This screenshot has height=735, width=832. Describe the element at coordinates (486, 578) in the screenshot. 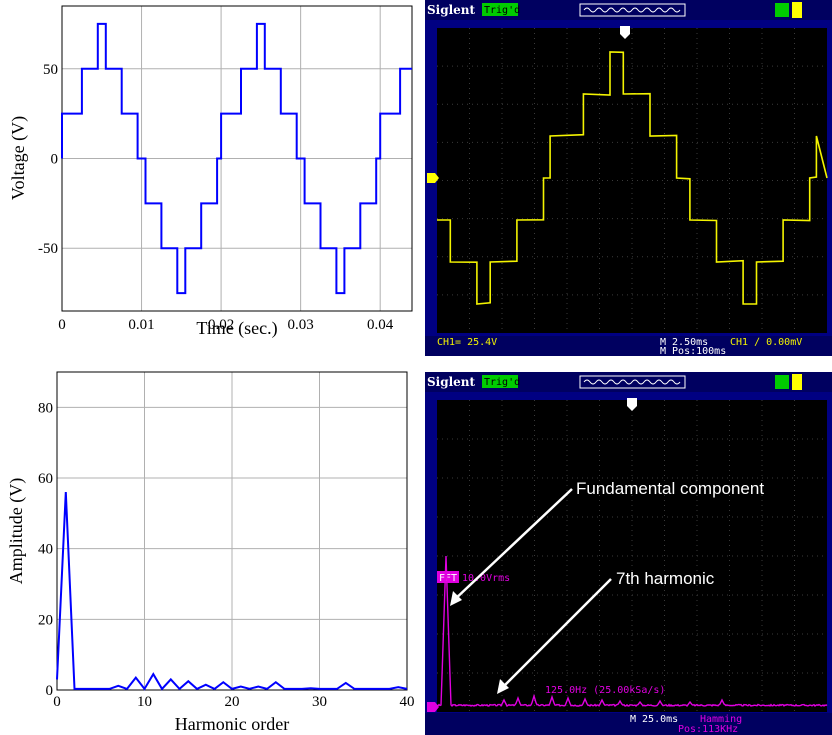

I see `fft-unit: 10.0Vrms` at that location.